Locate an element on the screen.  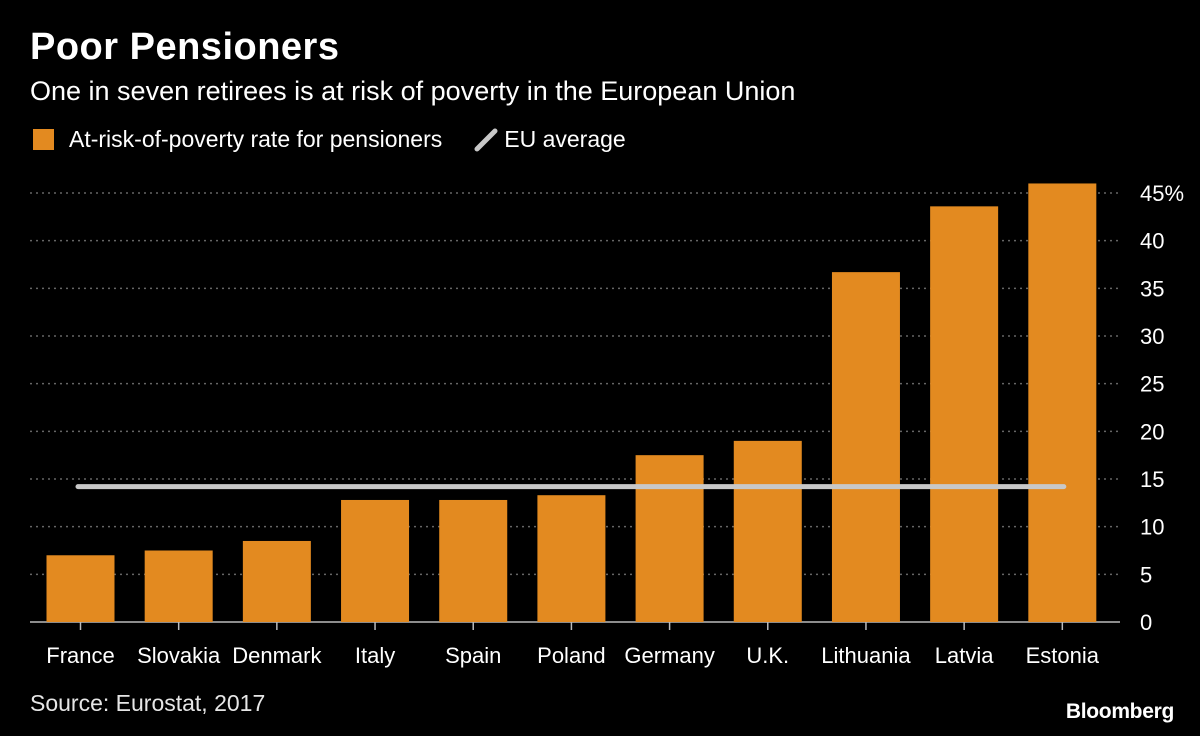
legend-bar-label: At-risk-of-poverty rate for pensioners is located at coordinates (256, 139).